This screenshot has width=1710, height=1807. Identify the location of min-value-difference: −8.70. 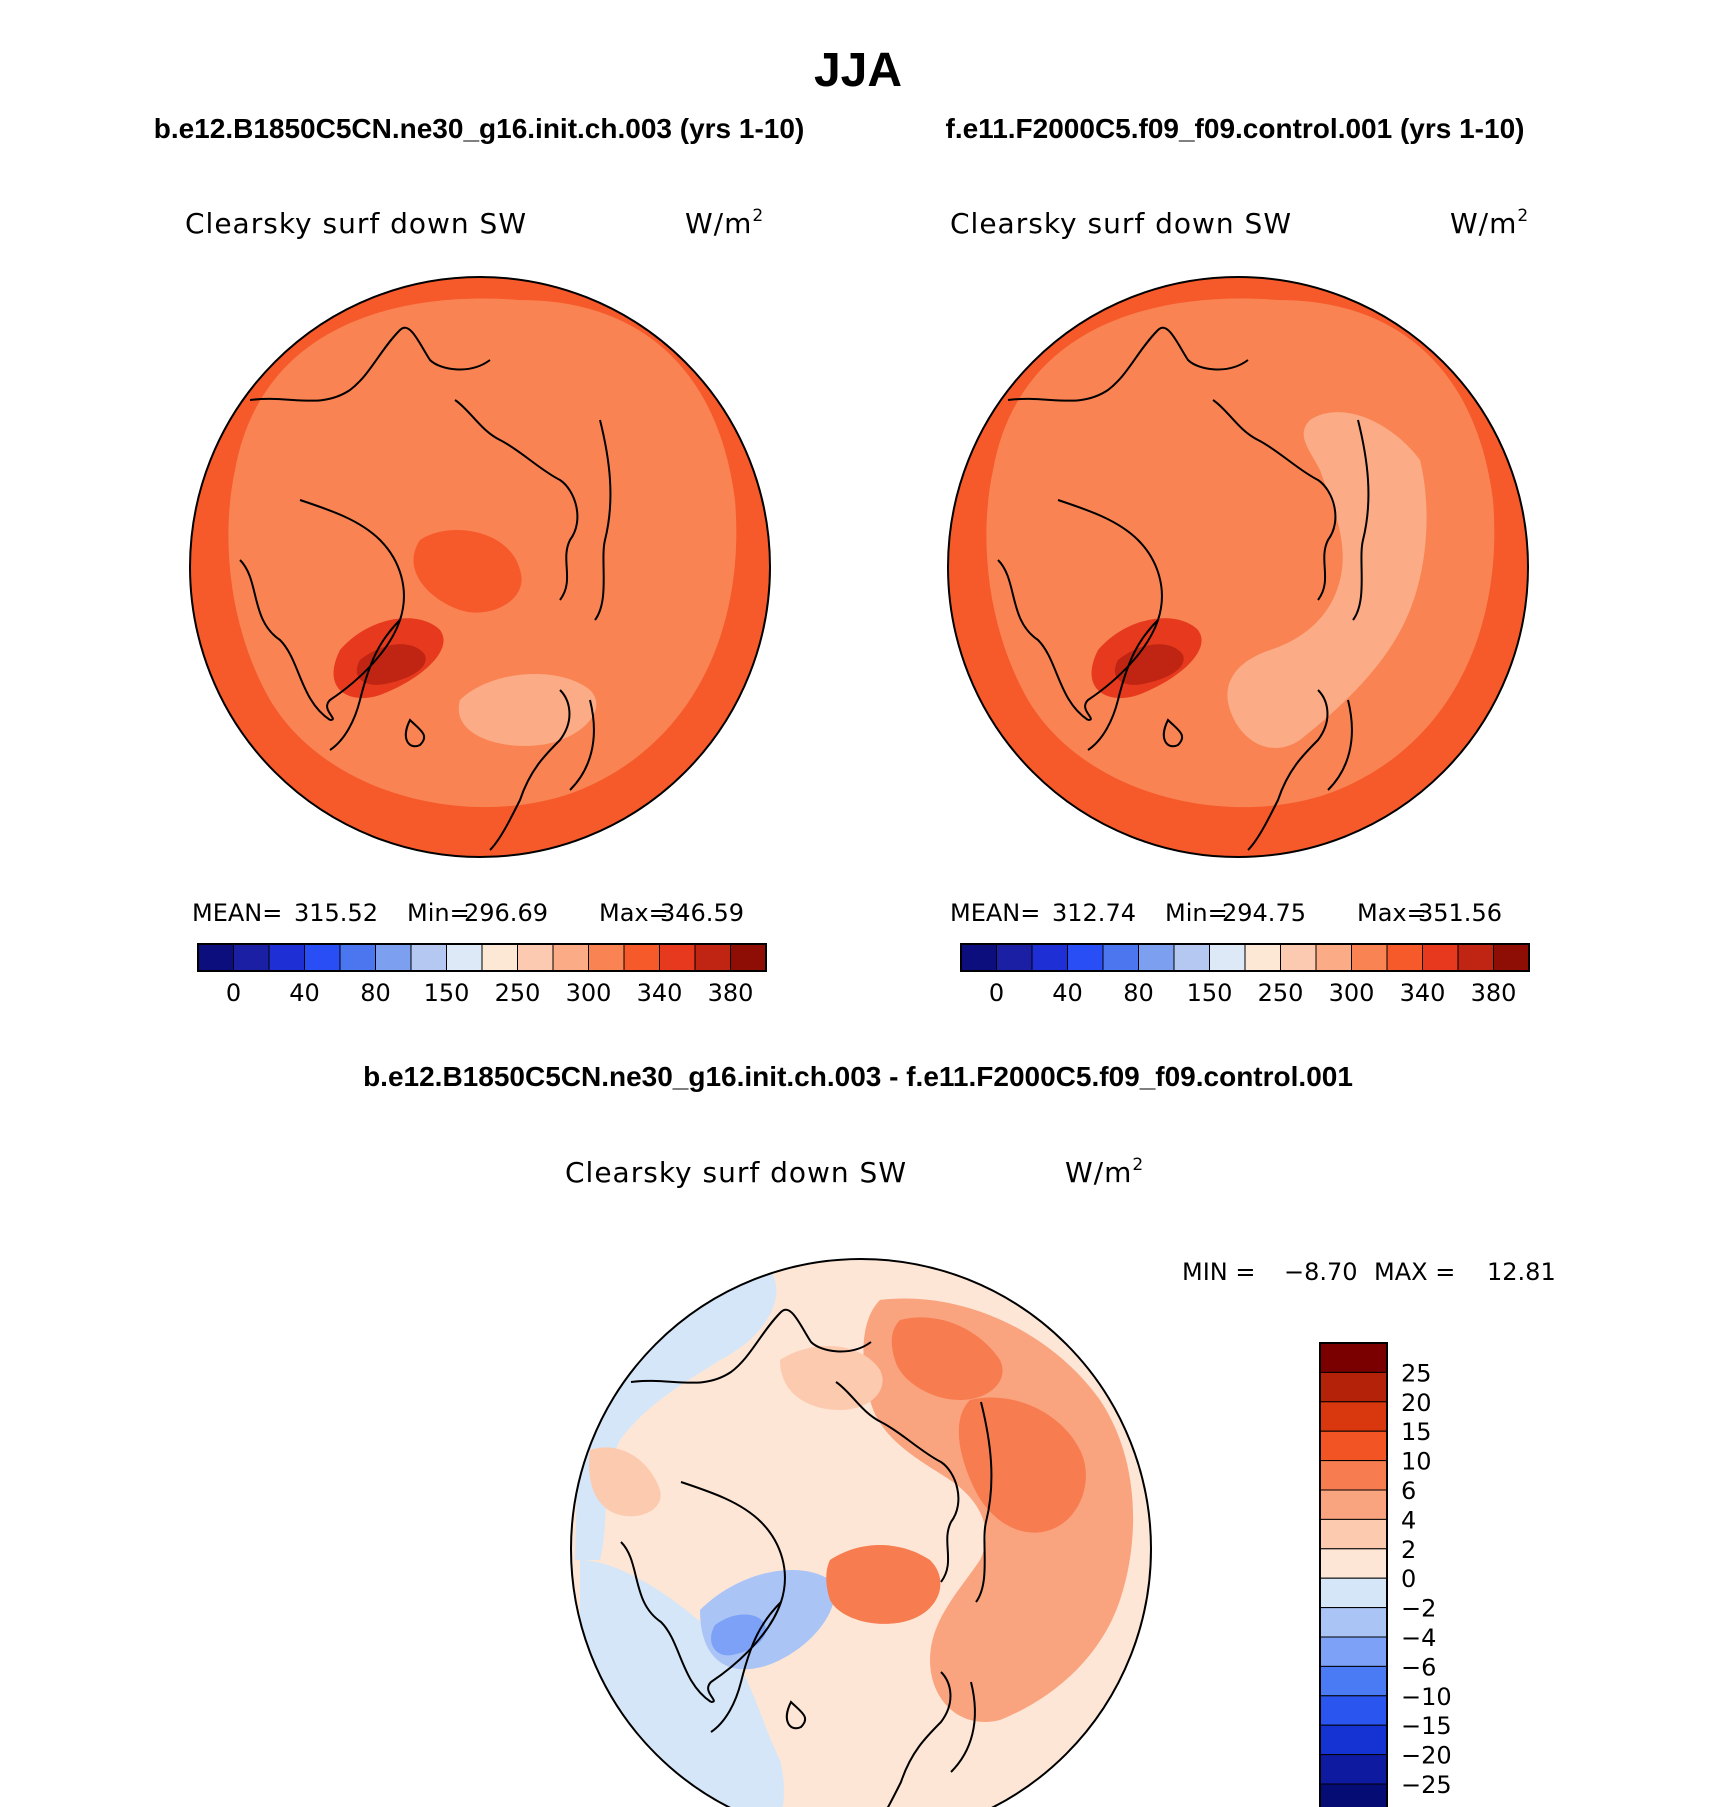
(1321, 1272).